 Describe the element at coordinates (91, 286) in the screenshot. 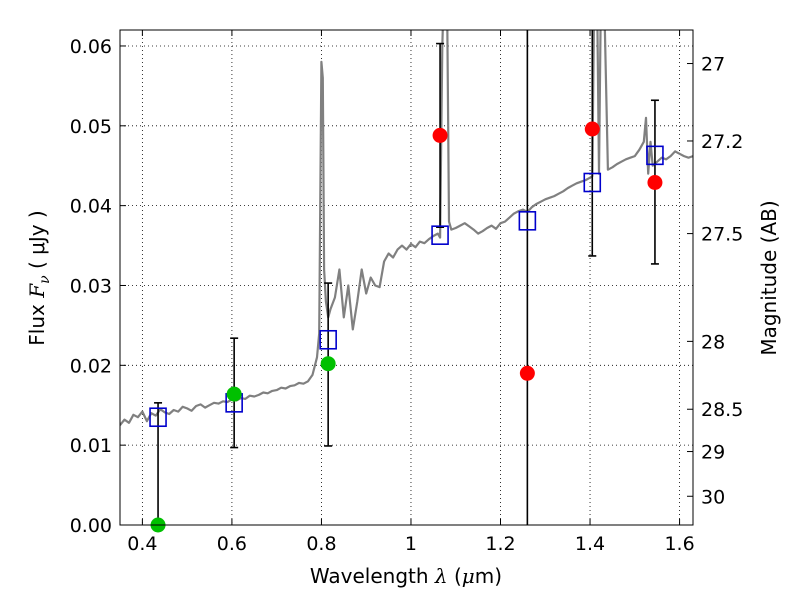

I see `y-tick-label: 0.03` at that location.